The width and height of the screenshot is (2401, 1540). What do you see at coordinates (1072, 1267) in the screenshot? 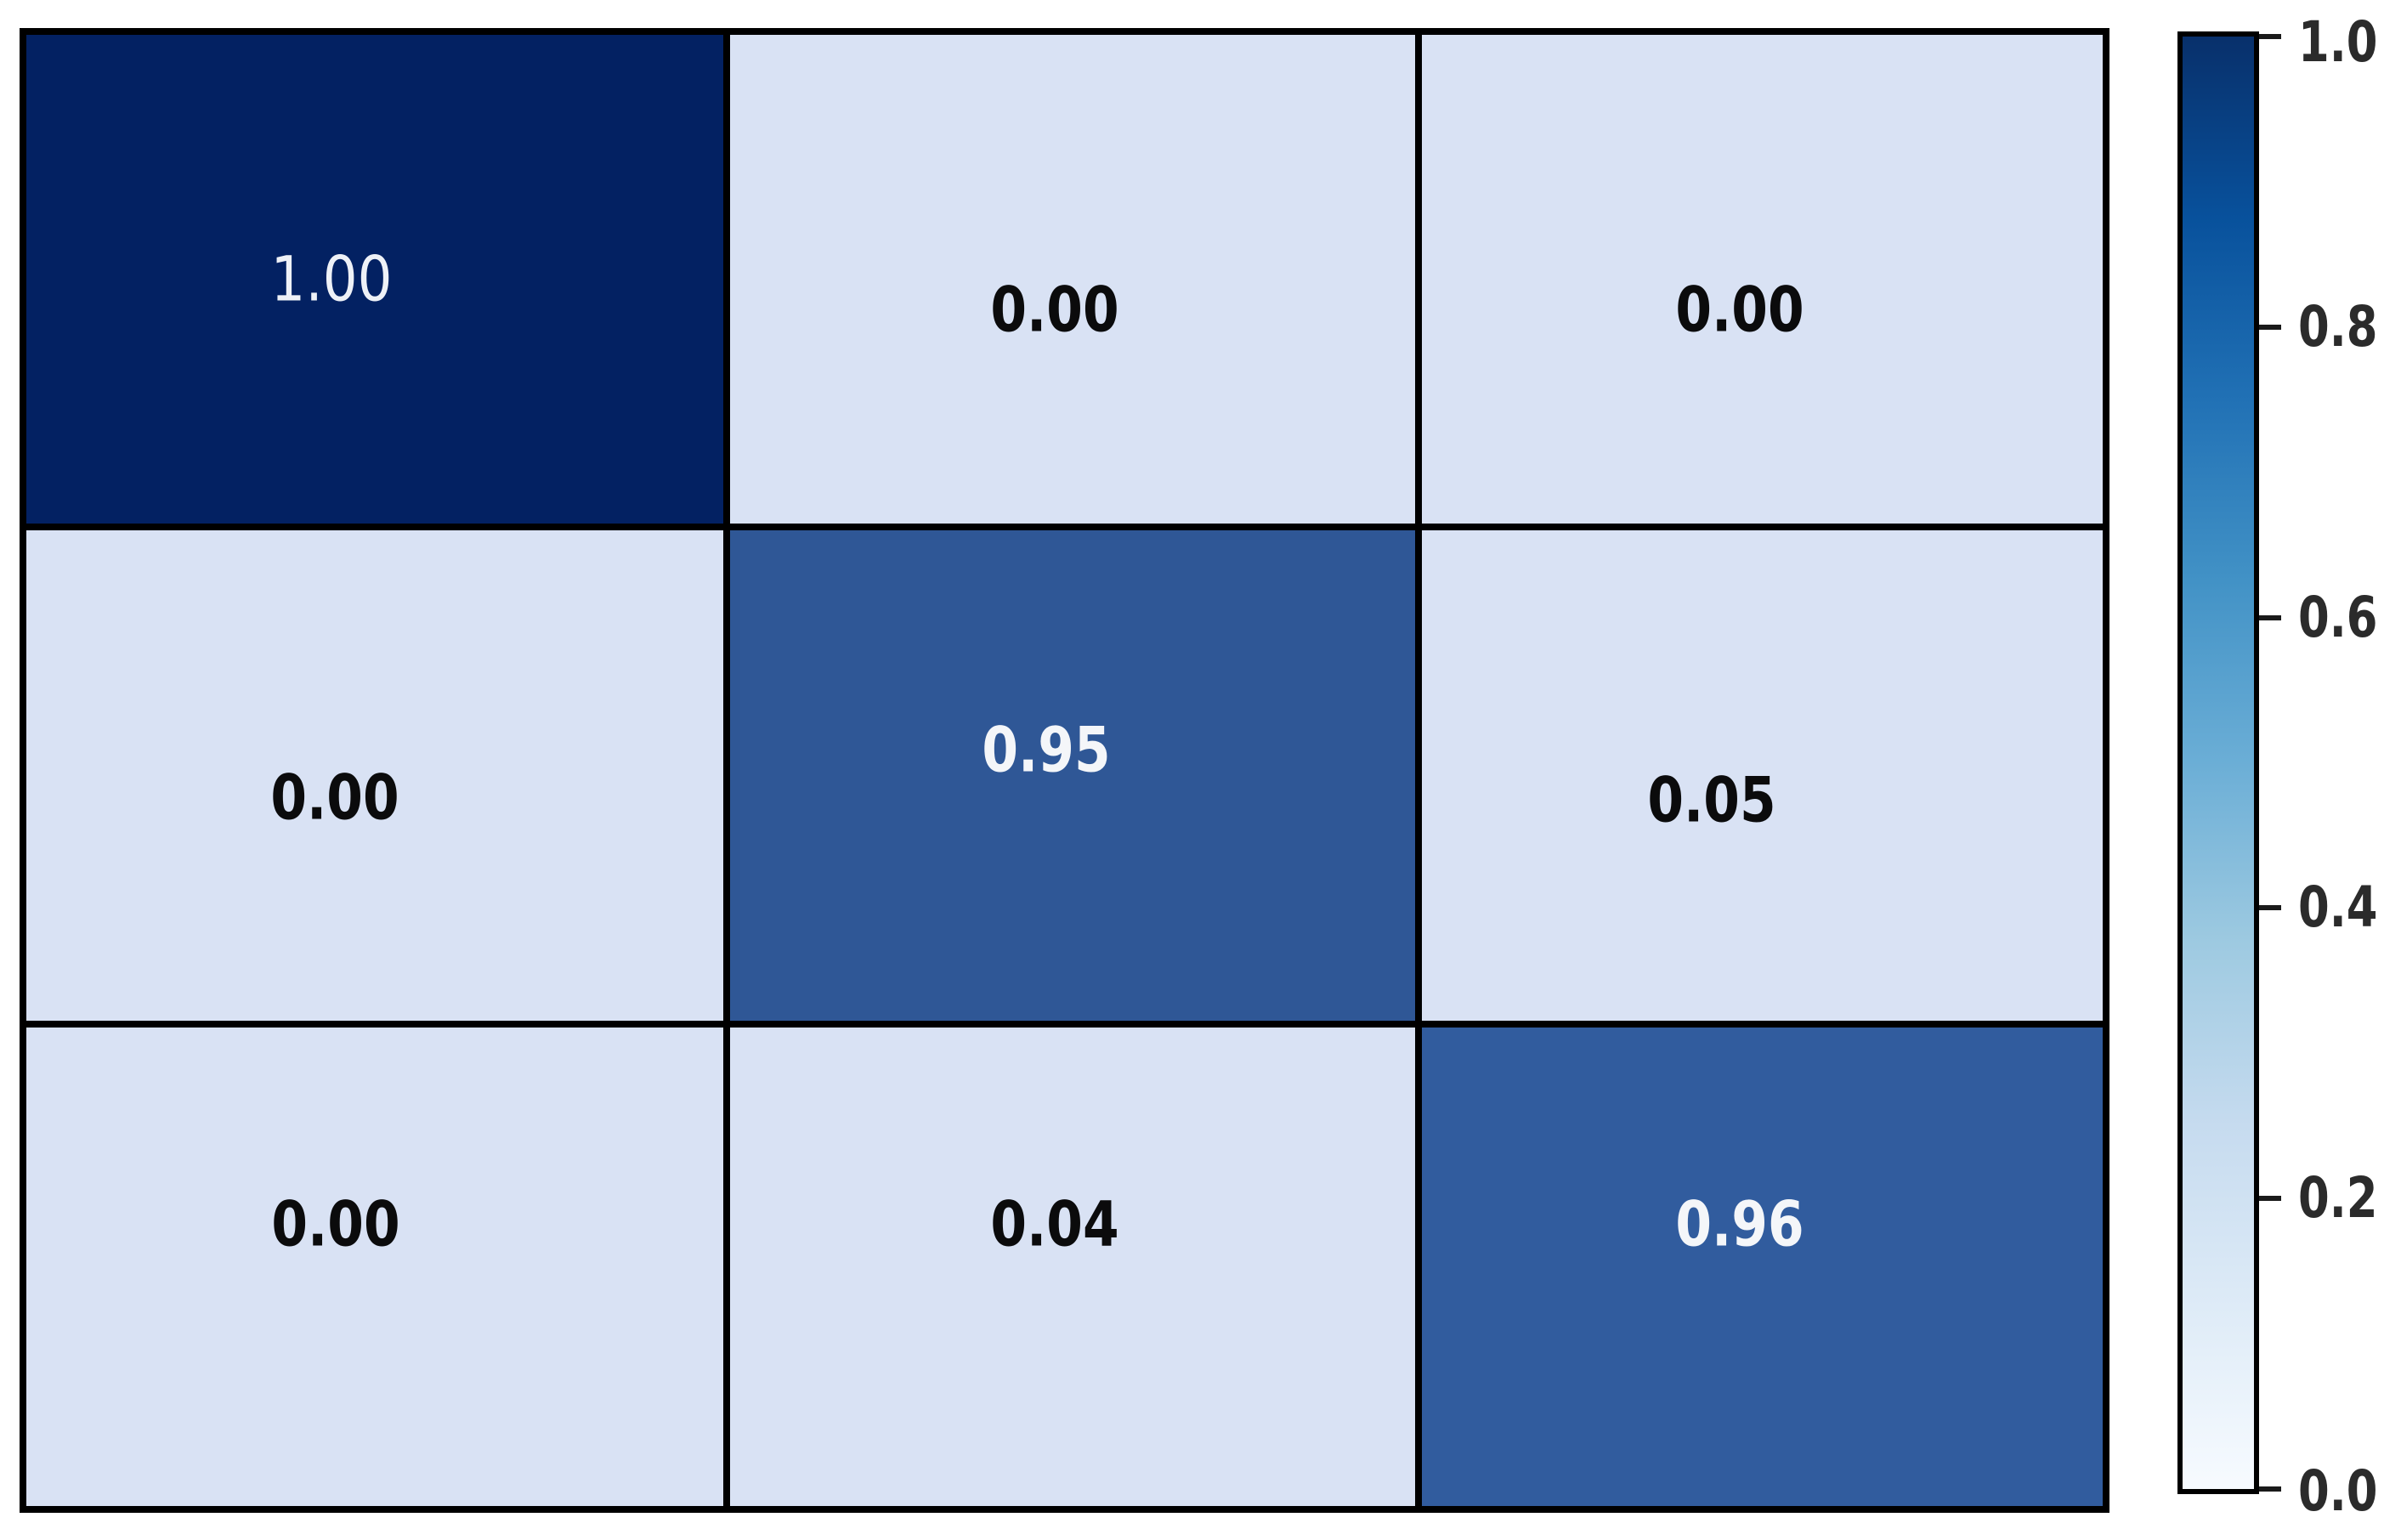
I see `matrix-cell-r2c1: 0.04` at bounding box center [1072, 1267].